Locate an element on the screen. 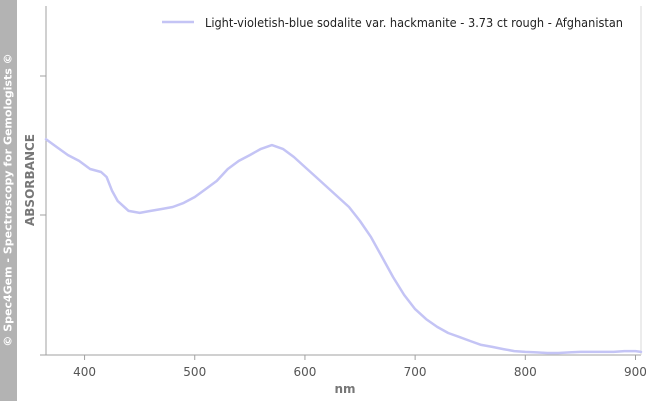  y-axis-title: ABSORBANCE is located at coordinates (30, 180).